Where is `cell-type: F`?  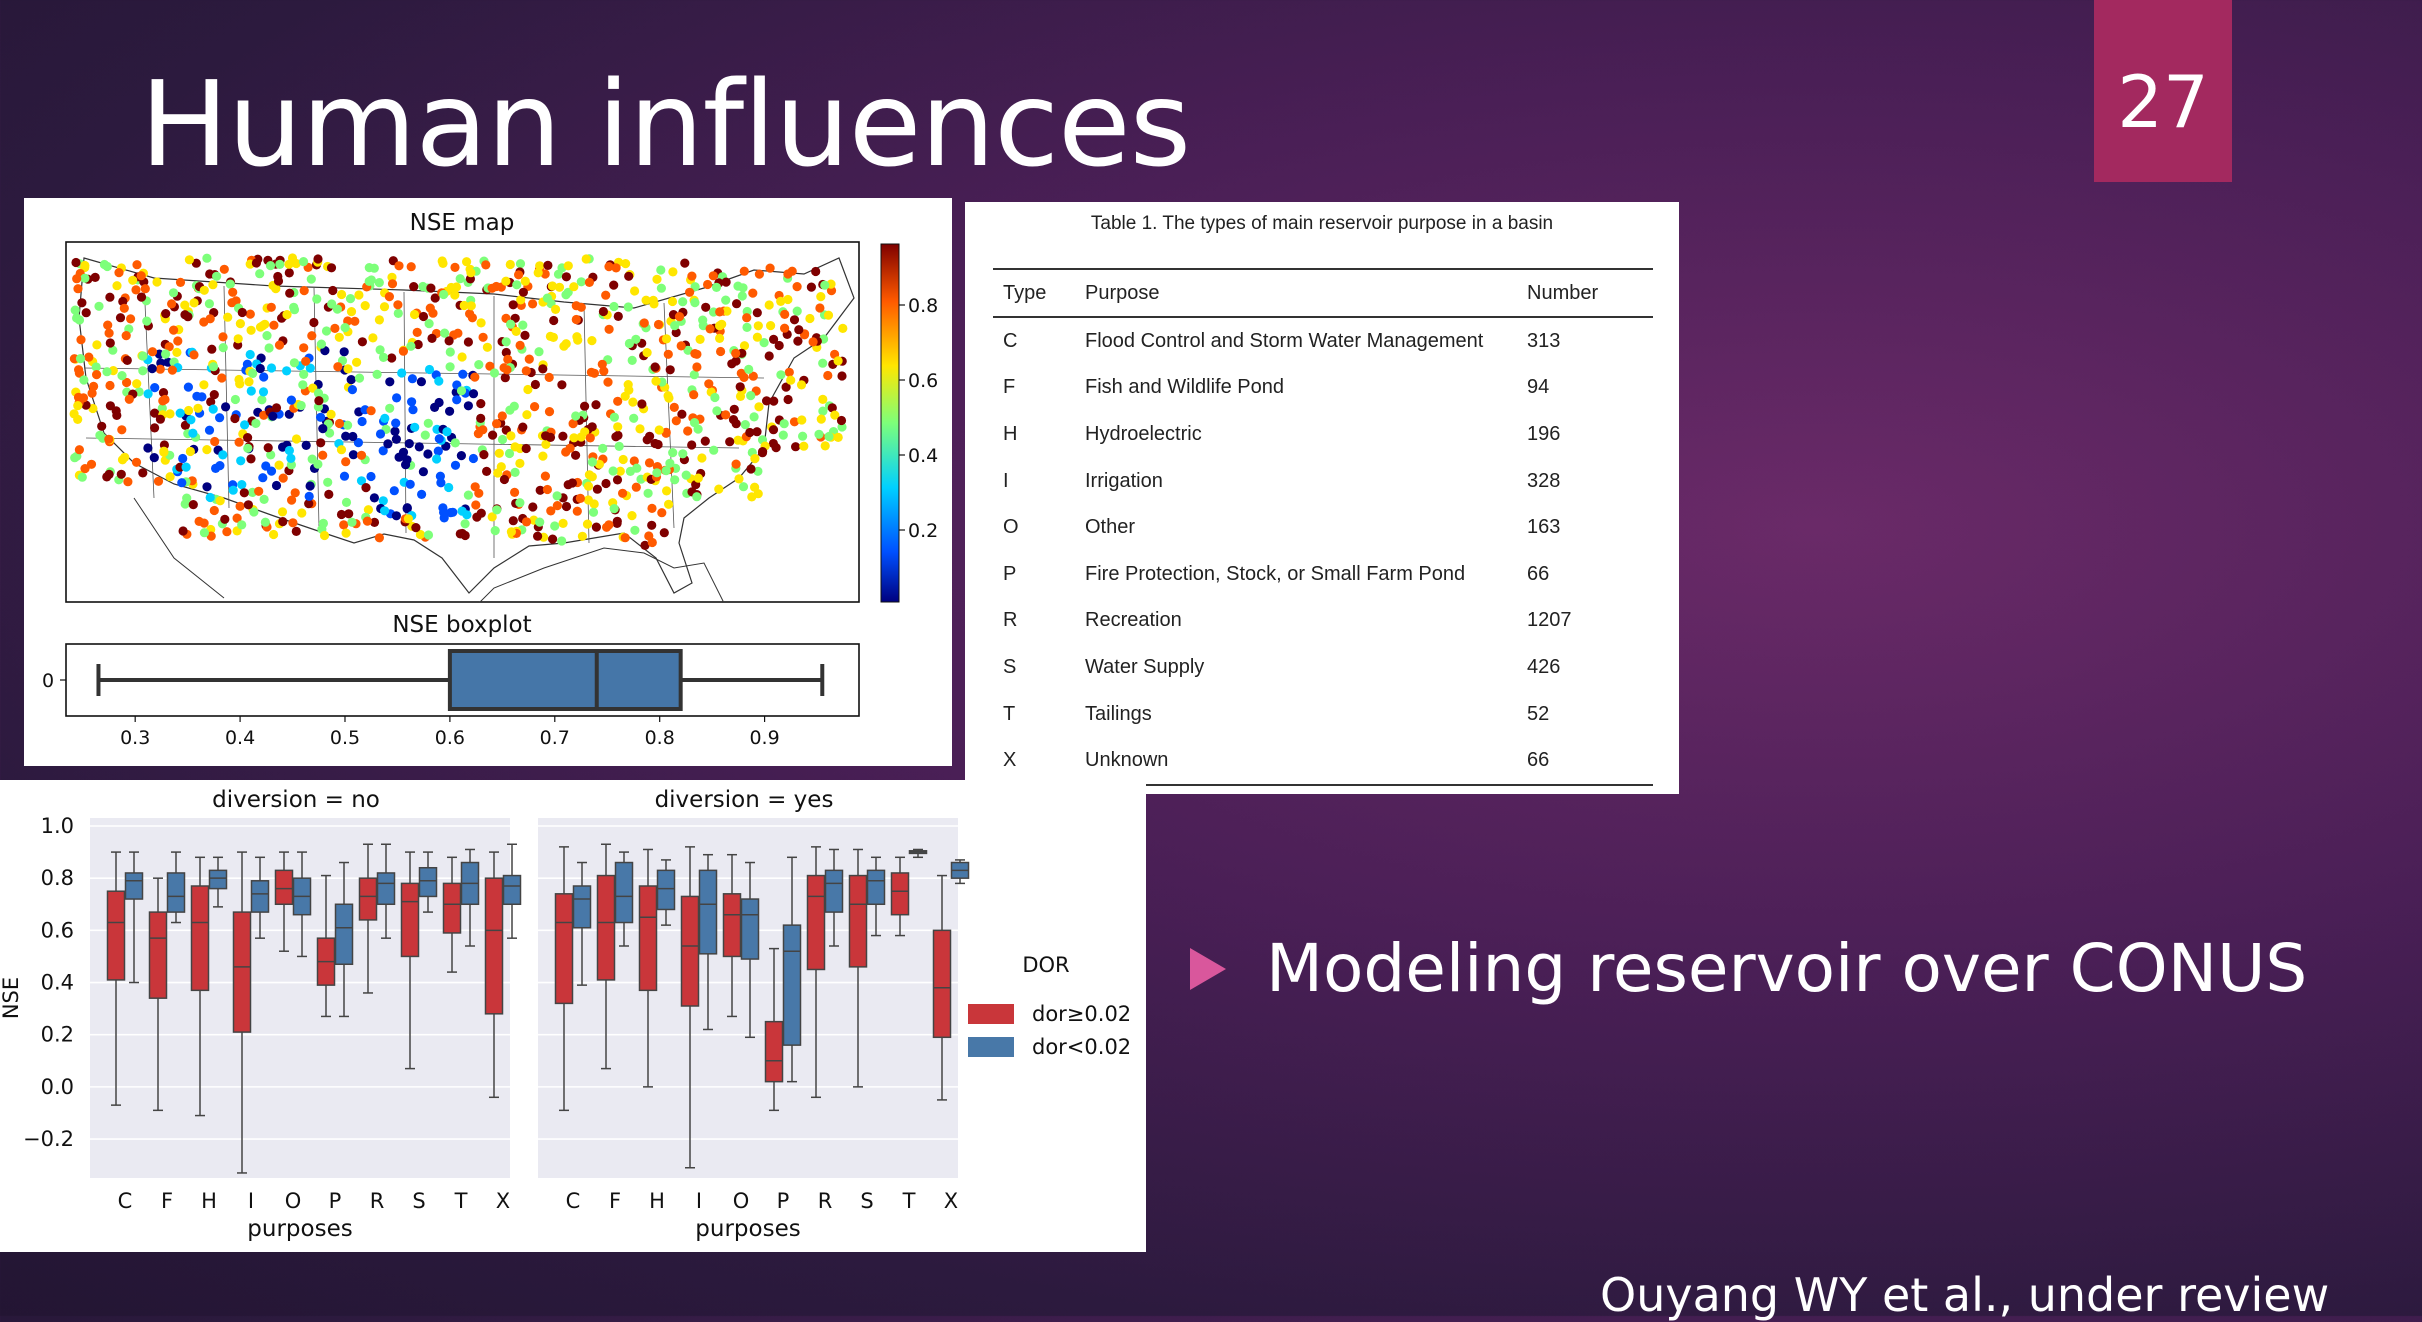 cell-type: F is located at coordinates (1009, 387).